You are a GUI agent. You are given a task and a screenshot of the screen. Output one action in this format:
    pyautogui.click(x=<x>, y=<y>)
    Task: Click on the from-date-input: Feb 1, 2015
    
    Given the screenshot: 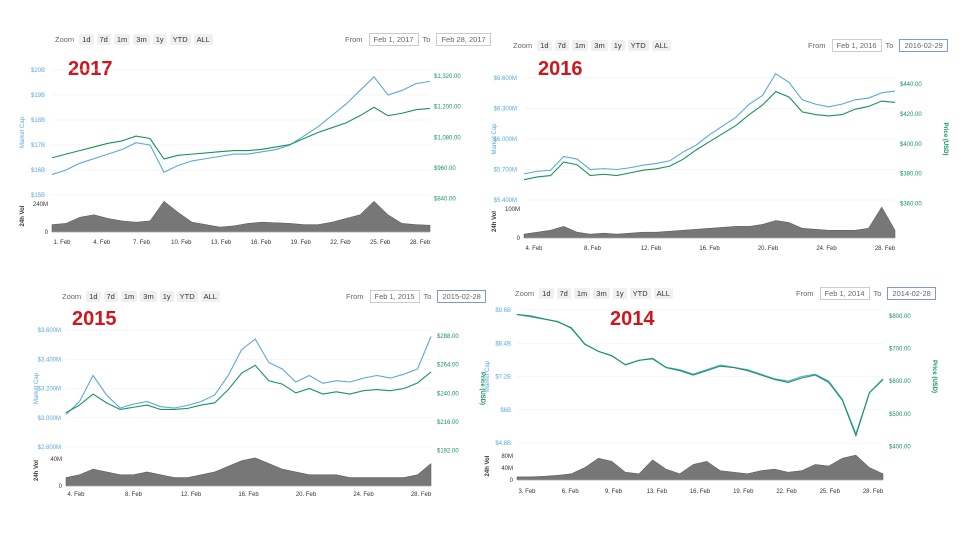 What is the action you would take?
    pyautogui.click(x=394, y=296)
    